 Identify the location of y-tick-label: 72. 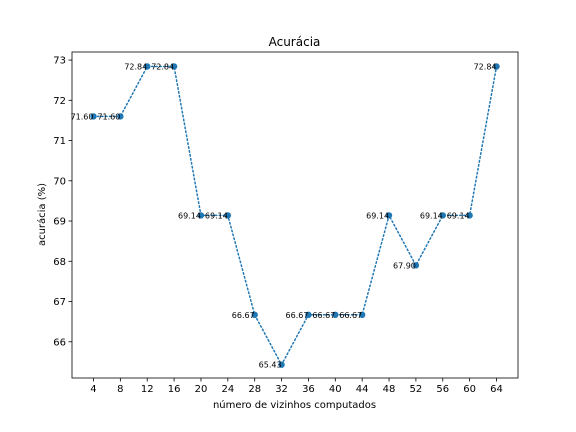
(59, 101).